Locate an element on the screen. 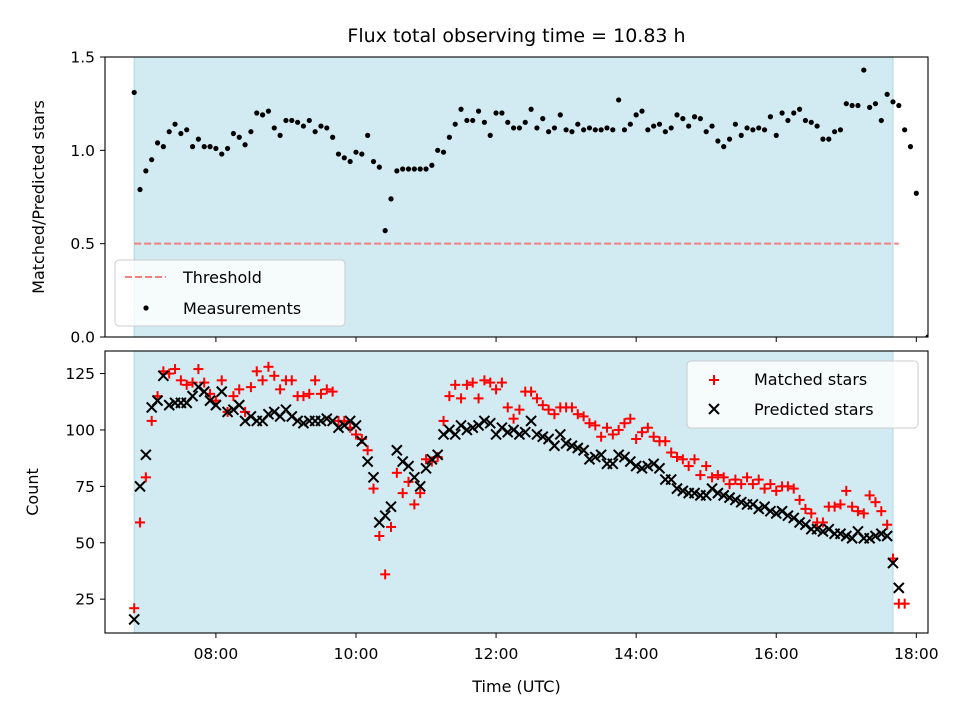  top-legend: Threshold Measurements is located at coordinates (230, 293).